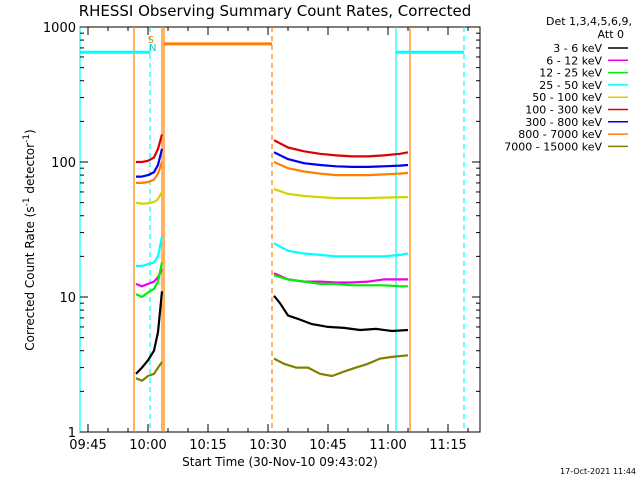 This screenshot has height=480, width=640. What do you see at coordinates (577, 48) in the screenshot?
I see `legend-label-3-6-kev: 3 - 6 keV` at bounding box center [577, 48].